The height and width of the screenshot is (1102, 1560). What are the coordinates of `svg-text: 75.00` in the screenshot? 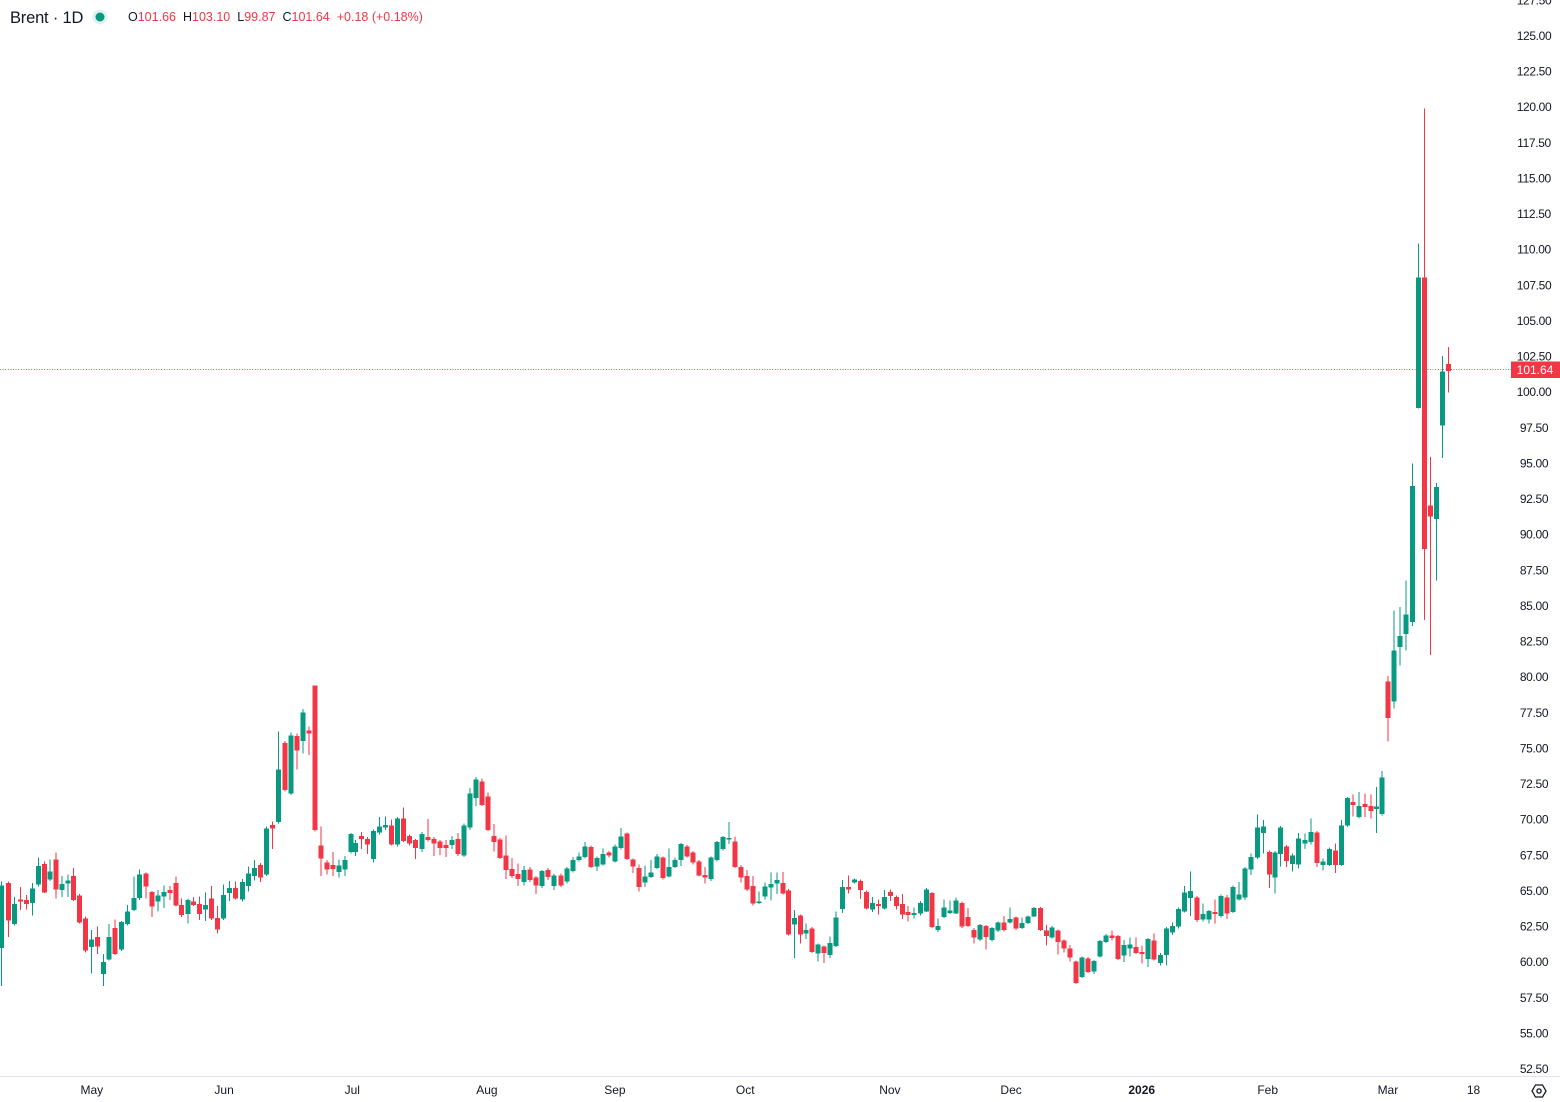 It's located at (1534, 748).